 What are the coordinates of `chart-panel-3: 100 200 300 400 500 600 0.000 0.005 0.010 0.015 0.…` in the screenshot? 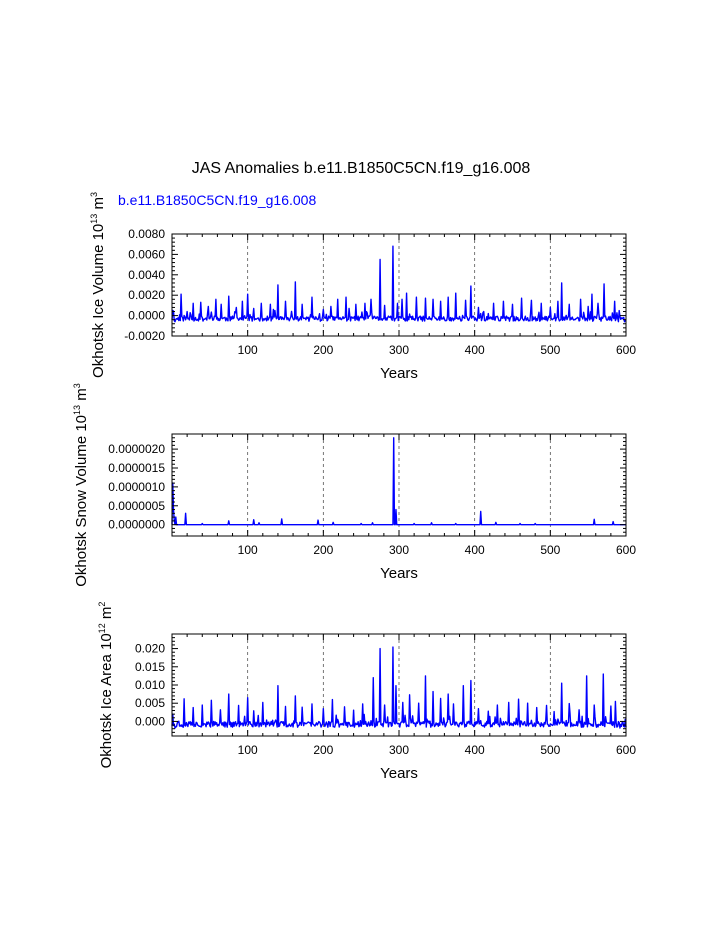 It's located at (366, 692).